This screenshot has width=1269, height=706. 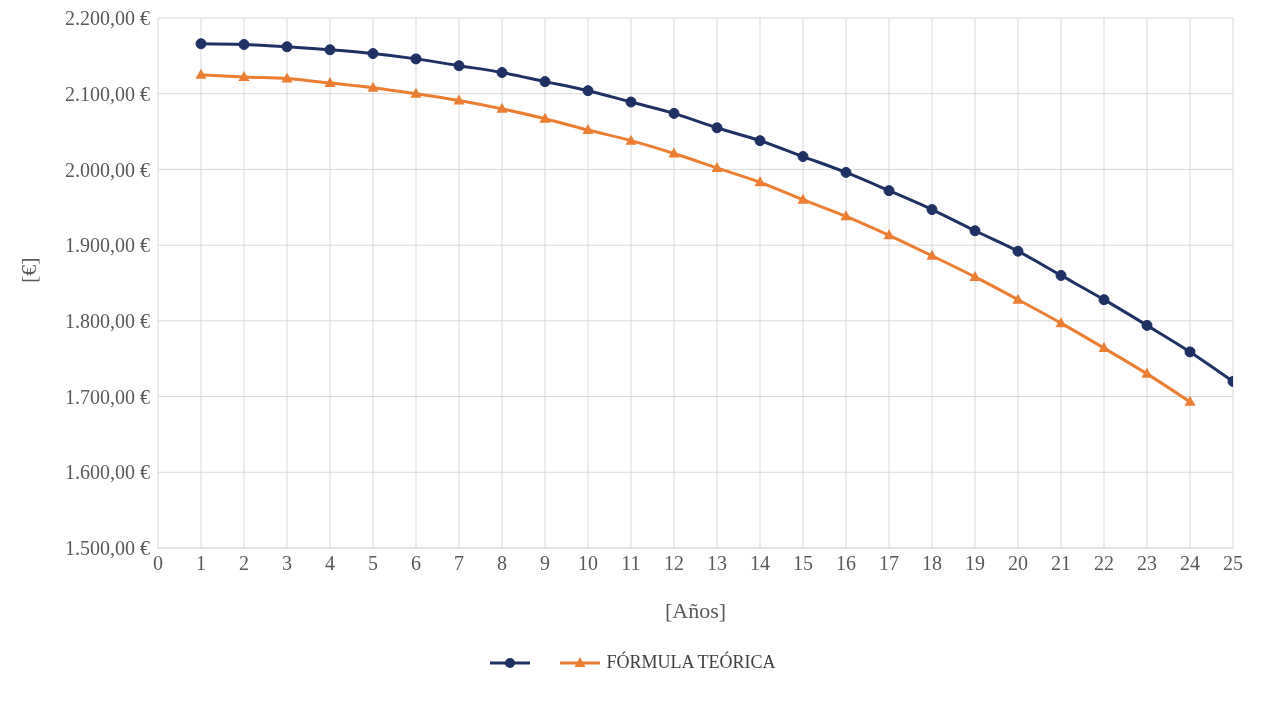 What do you see at coordinates (158, 563) in the screenshot?
I see `x-tick-label: 0` at bounding box center [158, 563].